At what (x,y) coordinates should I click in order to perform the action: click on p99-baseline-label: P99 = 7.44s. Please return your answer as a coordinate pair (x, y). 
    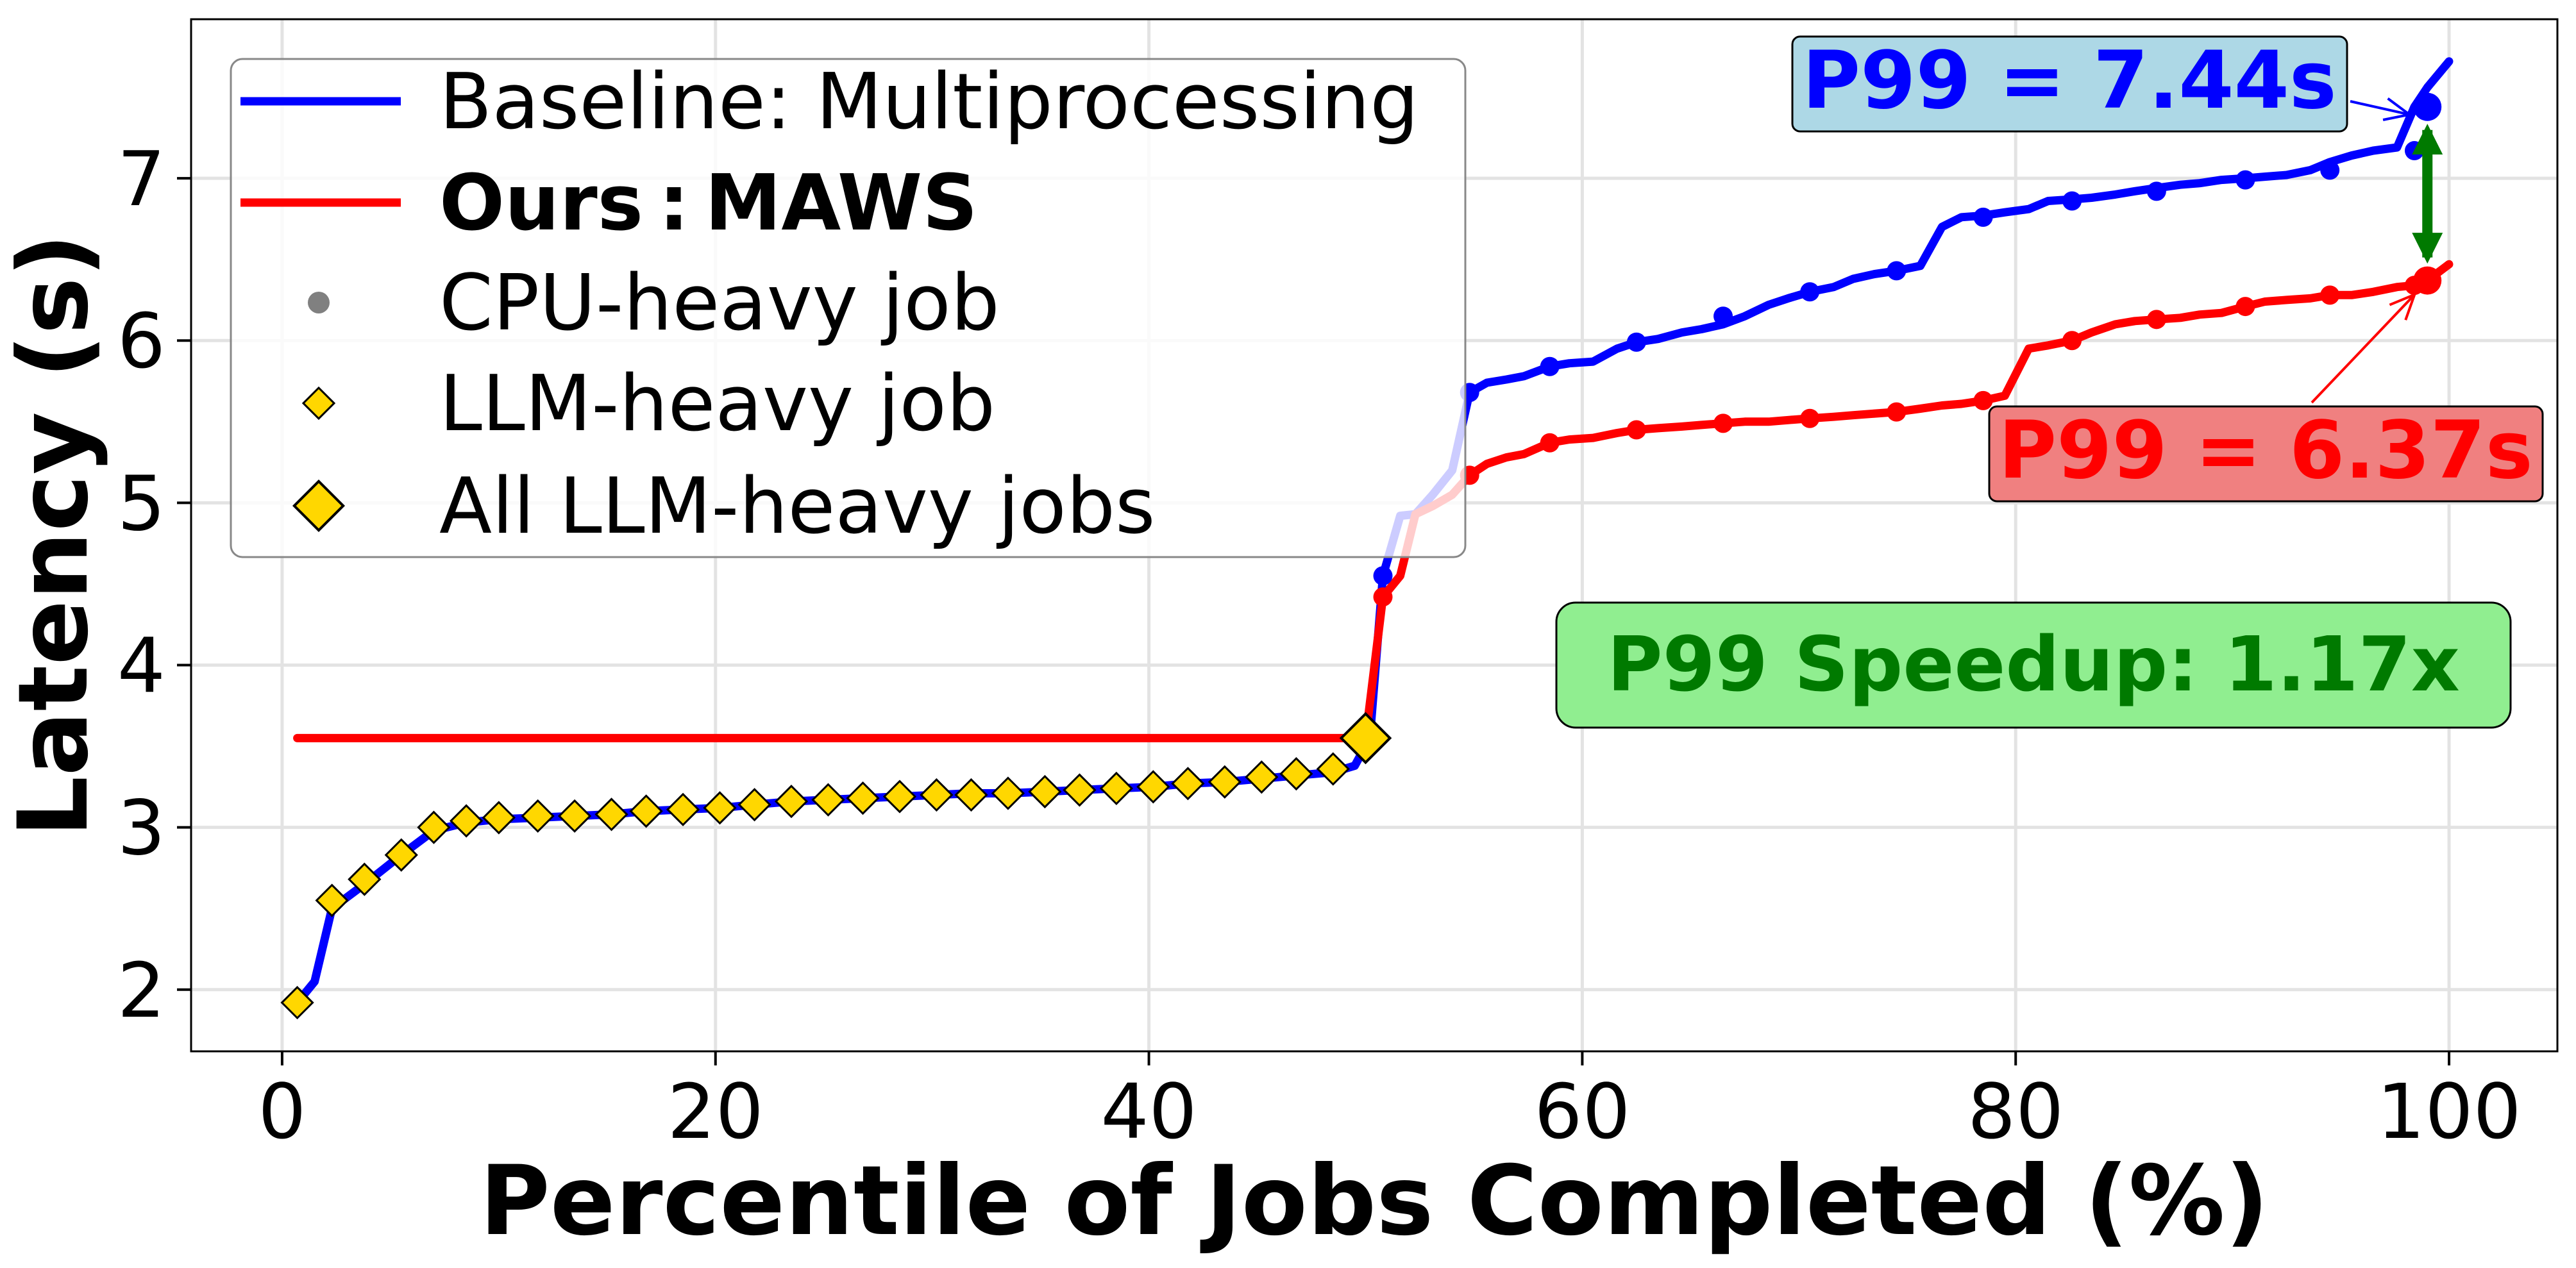
    Looking at the image, I should click on (2069, 81).